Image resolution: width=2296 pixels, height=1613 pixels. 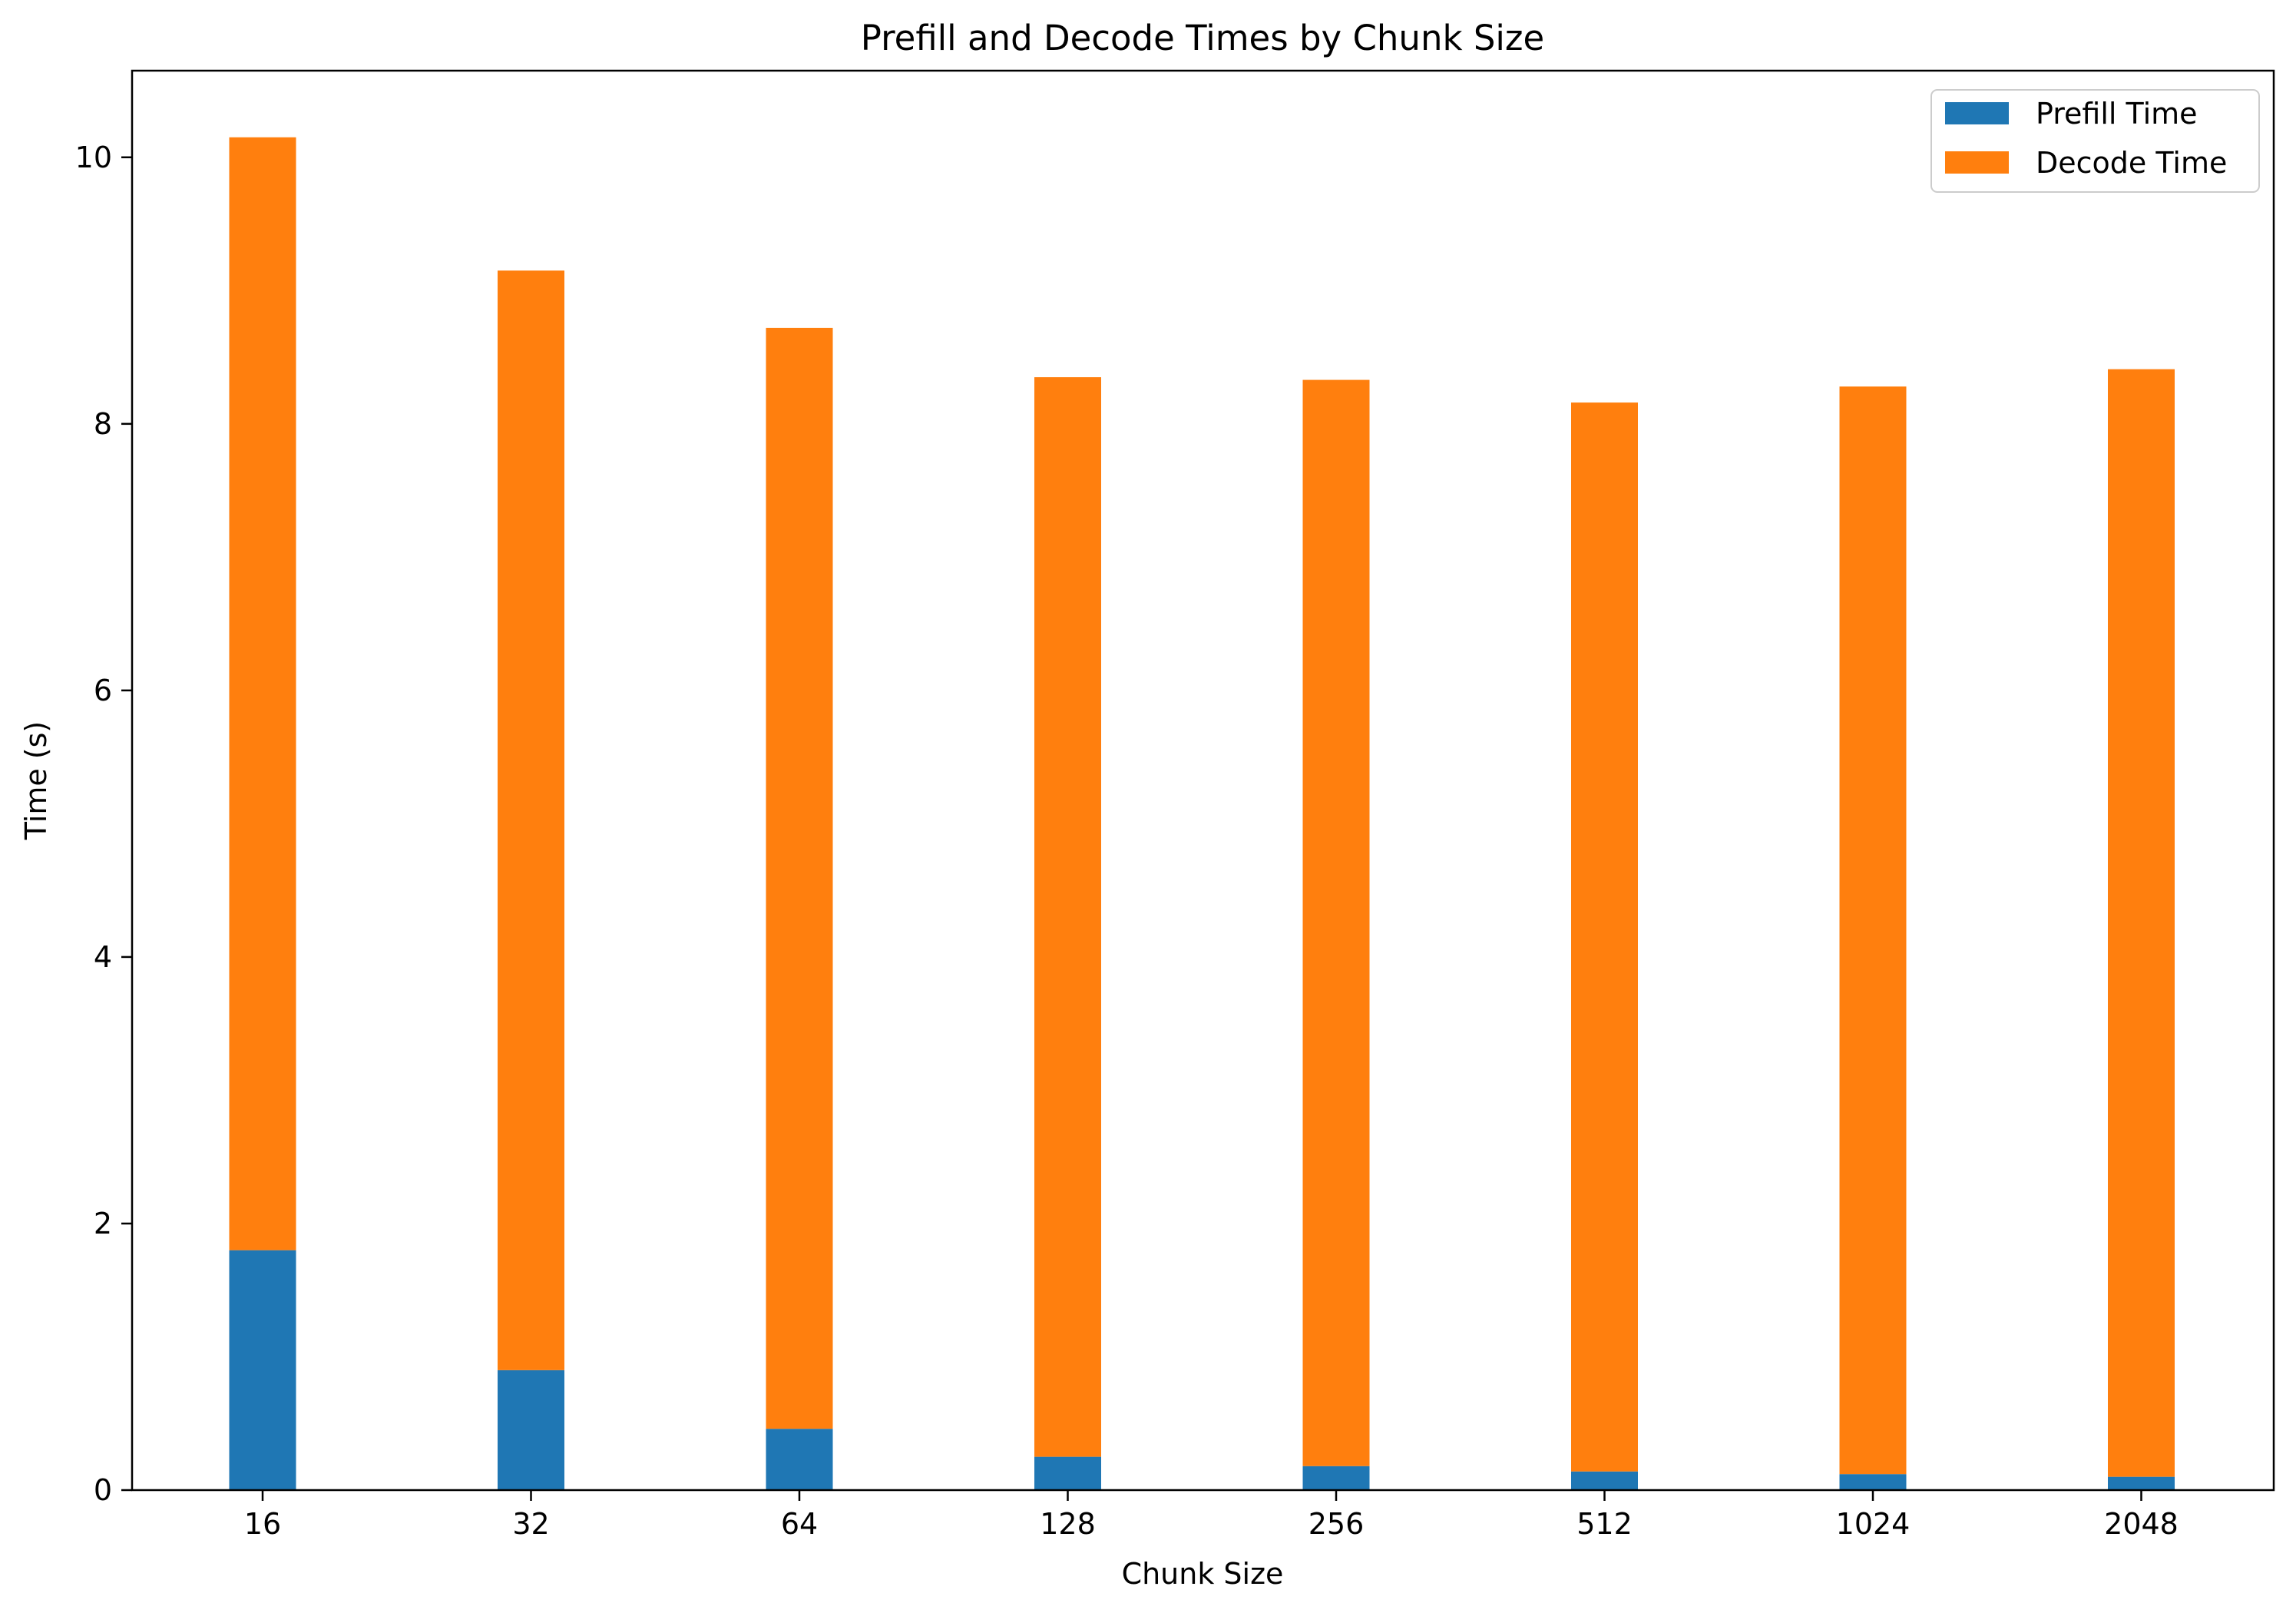 I want to click on x-axis: 16 32 64 128 256 512 1024 2048, so click(x=1211, y=1515).